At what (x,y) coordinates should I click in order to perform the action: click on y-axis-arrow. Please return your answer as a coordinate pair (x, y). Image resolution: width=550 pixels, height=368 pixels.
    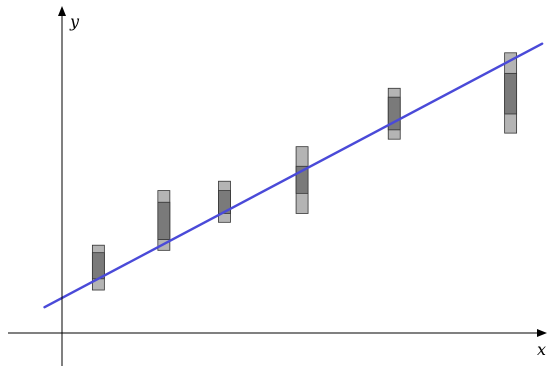
    Looking at the image, I should click on (62, 11).